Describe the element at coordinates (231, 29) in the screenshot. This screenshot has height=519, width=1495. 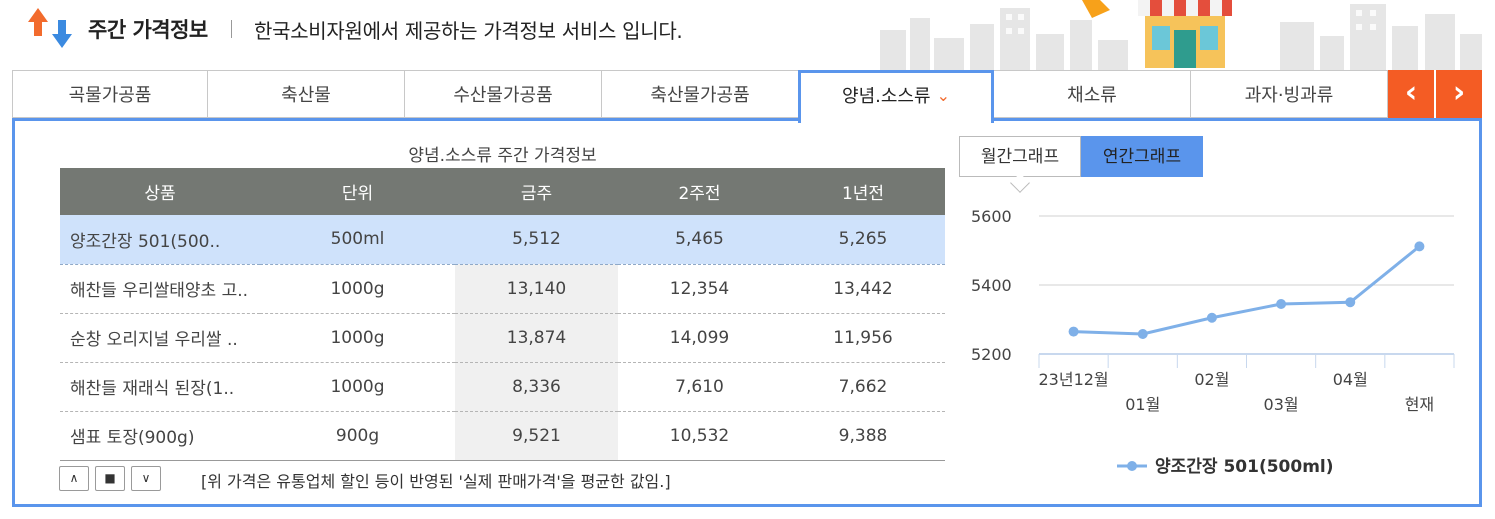
I see `header-divider` at that location.